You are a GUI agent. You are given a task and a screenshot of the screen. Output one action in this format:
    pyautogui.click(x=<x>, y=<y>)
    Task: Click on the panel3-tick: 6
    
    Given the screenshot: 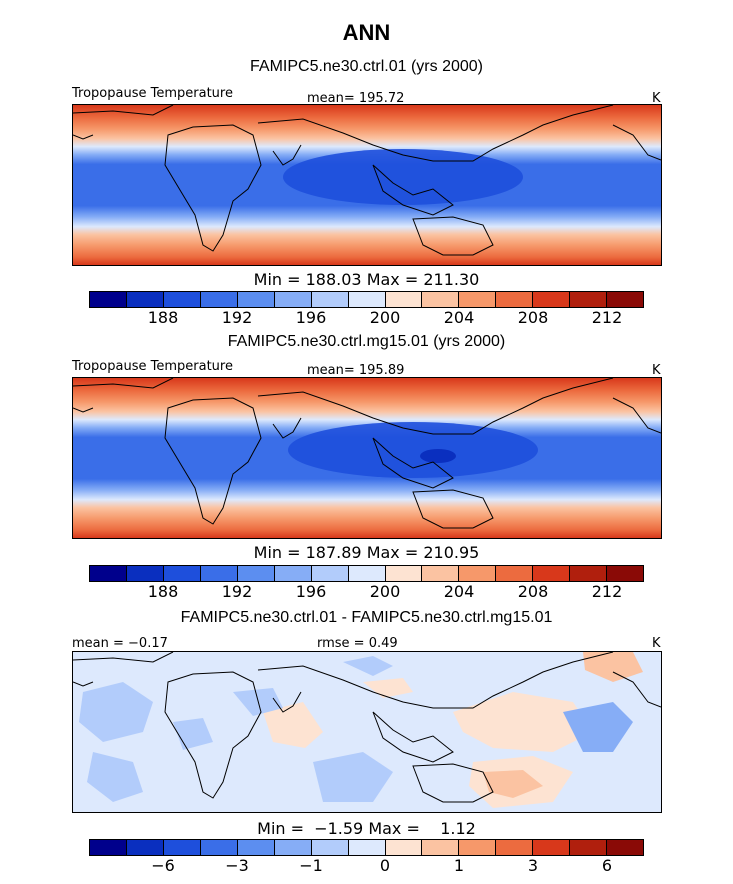 What is the action you would take?
    pyautogui.click(x=607, y=865)
    